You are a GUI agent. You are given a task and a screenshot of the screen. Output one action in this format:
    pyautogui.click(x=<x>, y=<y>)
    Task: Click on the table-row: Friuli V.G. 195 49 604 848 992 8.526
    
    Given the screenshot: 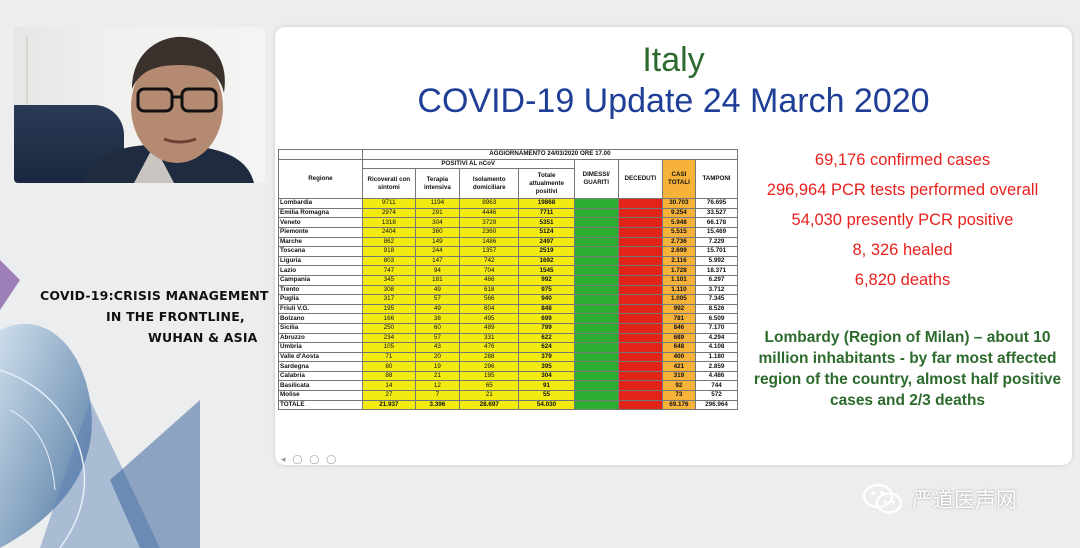 What is the action you would take?
    pyautogui.click(x=508, y=309)
    